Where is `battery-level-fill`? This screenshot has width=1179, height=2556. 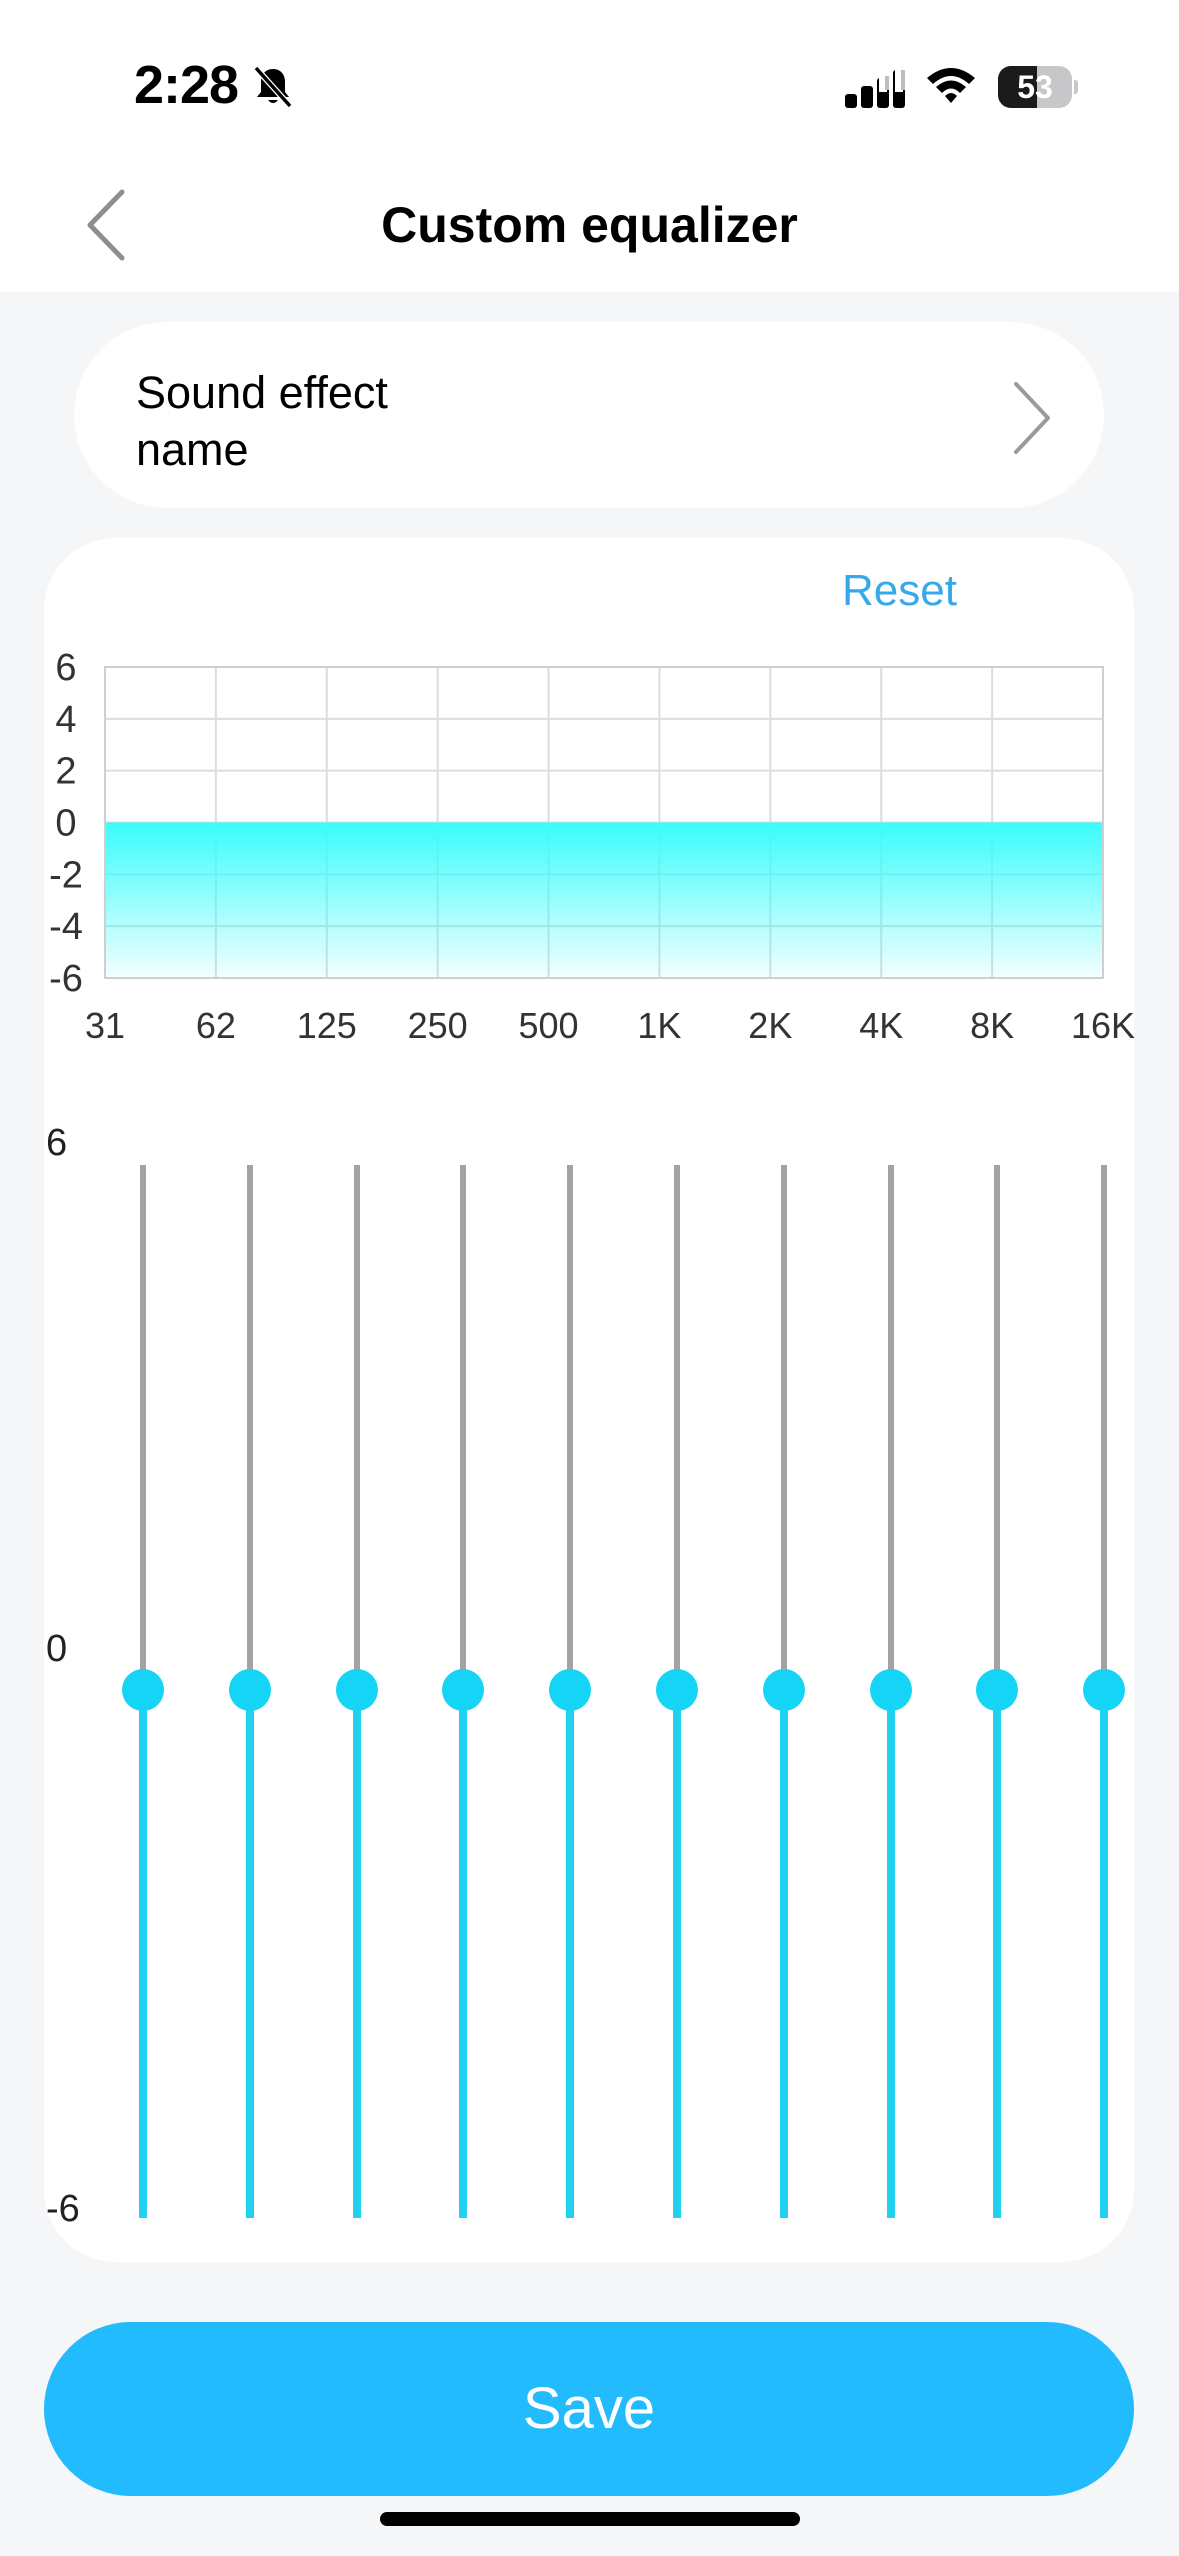
battery-level-fill is located at coordinates (1018, 87).